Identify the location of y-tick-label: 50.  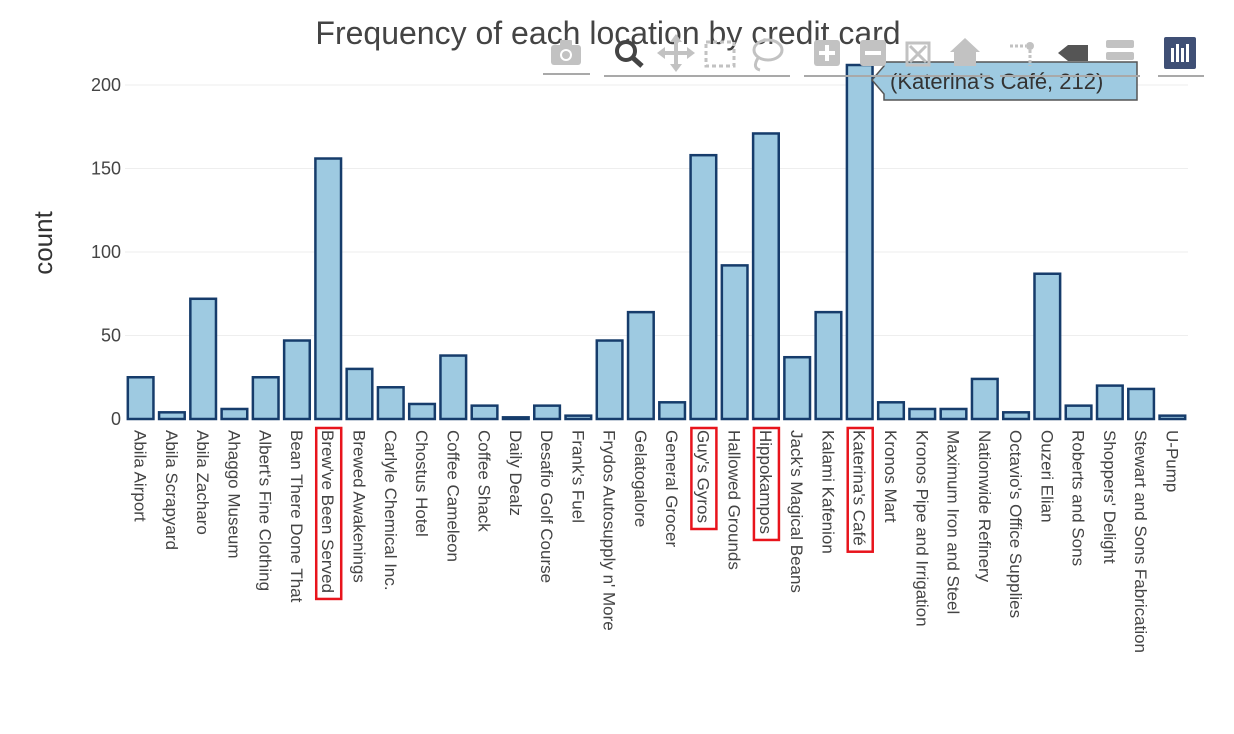
(111, 336).